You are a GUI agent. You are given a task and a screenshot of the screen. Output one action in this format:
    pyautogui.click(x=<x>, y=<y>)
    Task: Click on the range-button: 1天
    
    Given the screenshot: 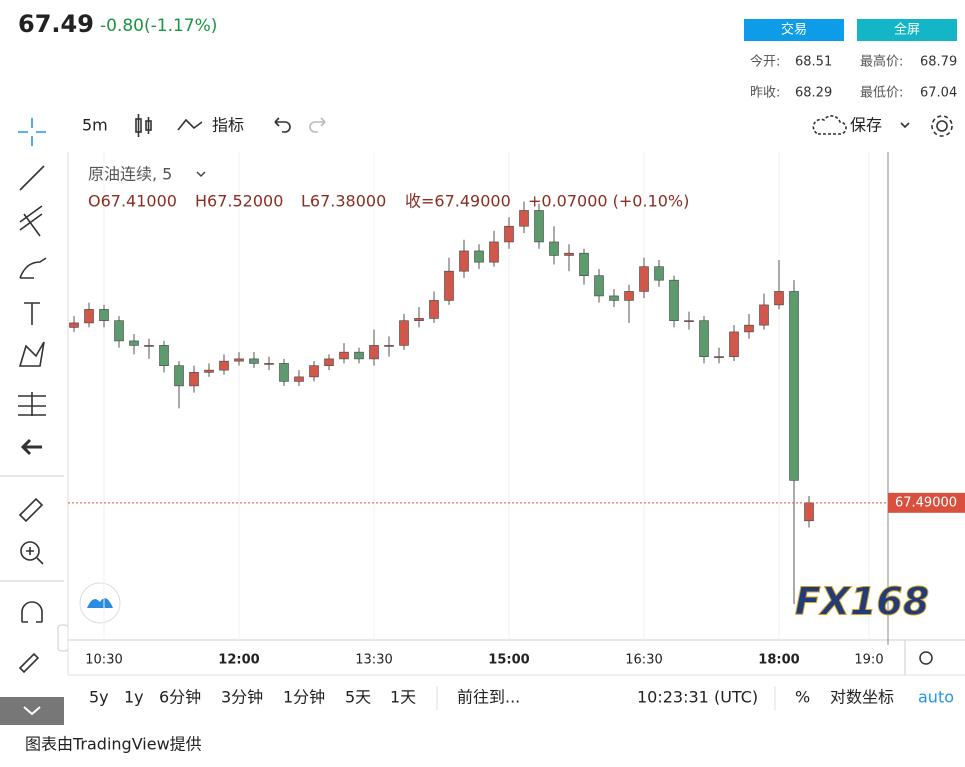 What is the action you would take?
    pyautogui.click(x=403, y=697)
    